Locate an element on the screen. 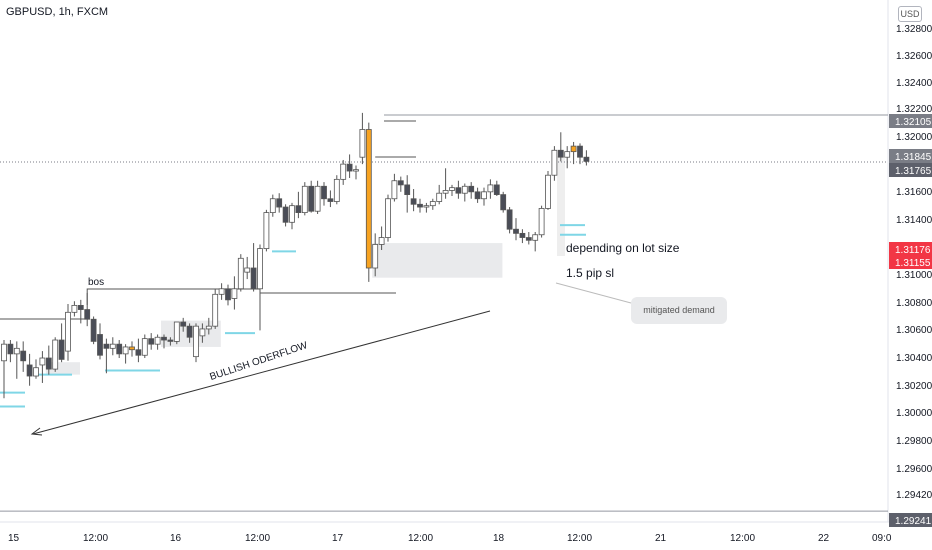 The width and height of the screenshot is (932, 550). symbol-label: GBPUSD, 1h, FXCM is located at coordinates (57, 12).